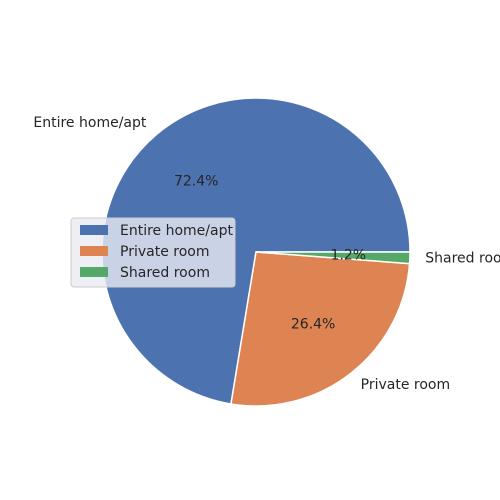 Image resolution: width=500 pixels, height=500 pixels. What do you see at coordinates (349, 255) in the screenshot?
I see `slice-percent-shared-room: 1.2%` at bounding box center [349, 255].